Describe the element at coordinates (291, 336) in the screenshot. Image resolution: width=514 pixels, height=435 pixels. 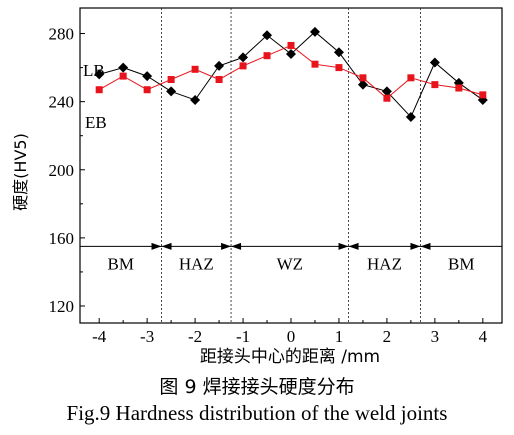
I see `x-tick-label: 0` at that location.